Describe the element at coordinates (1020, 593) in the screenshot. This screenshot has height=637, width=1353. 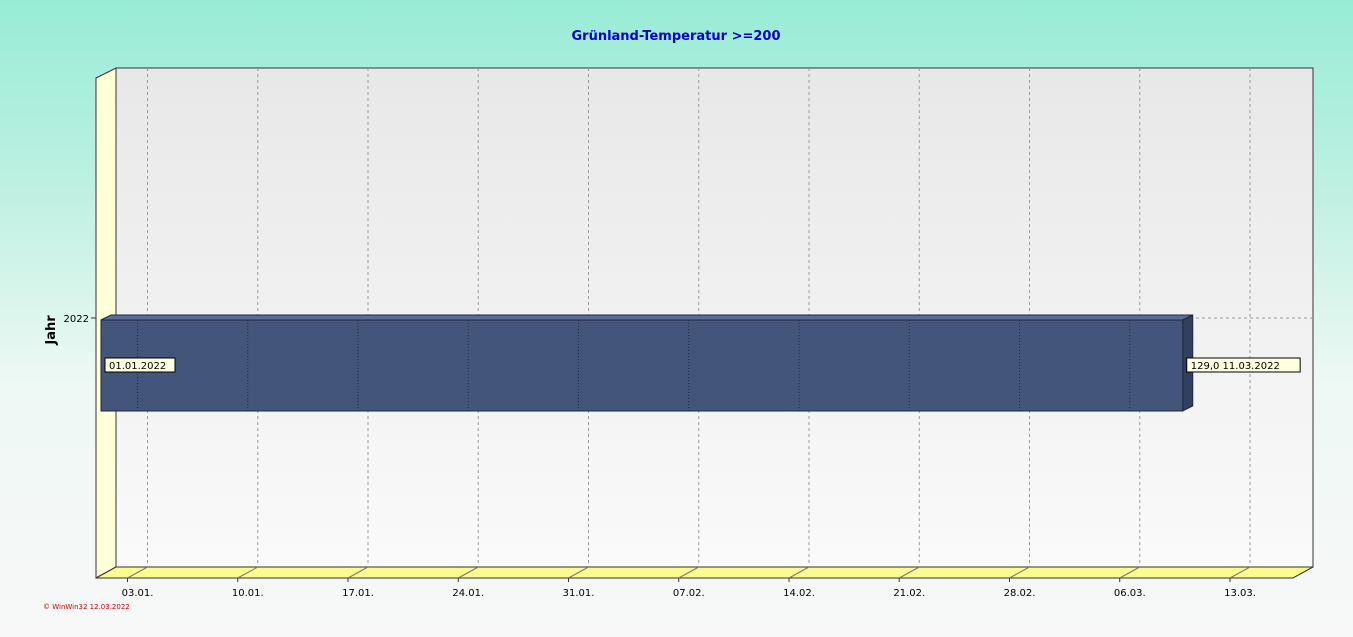
I see `x-tick-label-8: 28.02.` at that location.